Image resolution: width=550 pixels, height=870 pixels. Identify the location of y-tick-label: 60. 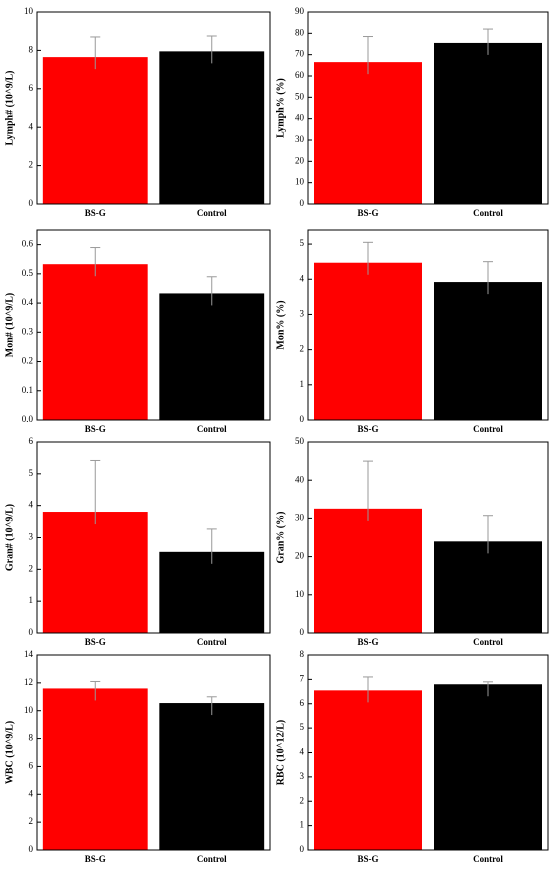
(300, 75).